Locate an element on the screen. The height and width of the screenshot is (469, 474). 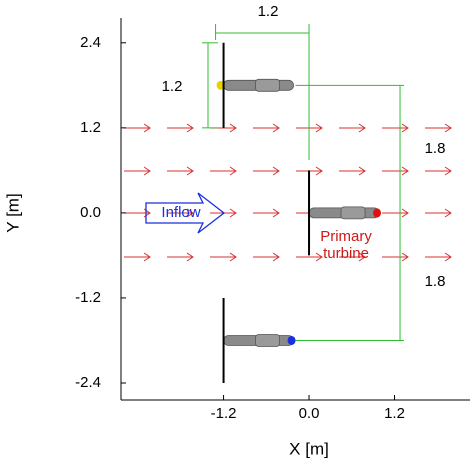
x-tick-label: 1.2 is located at coordinates (394, 413).